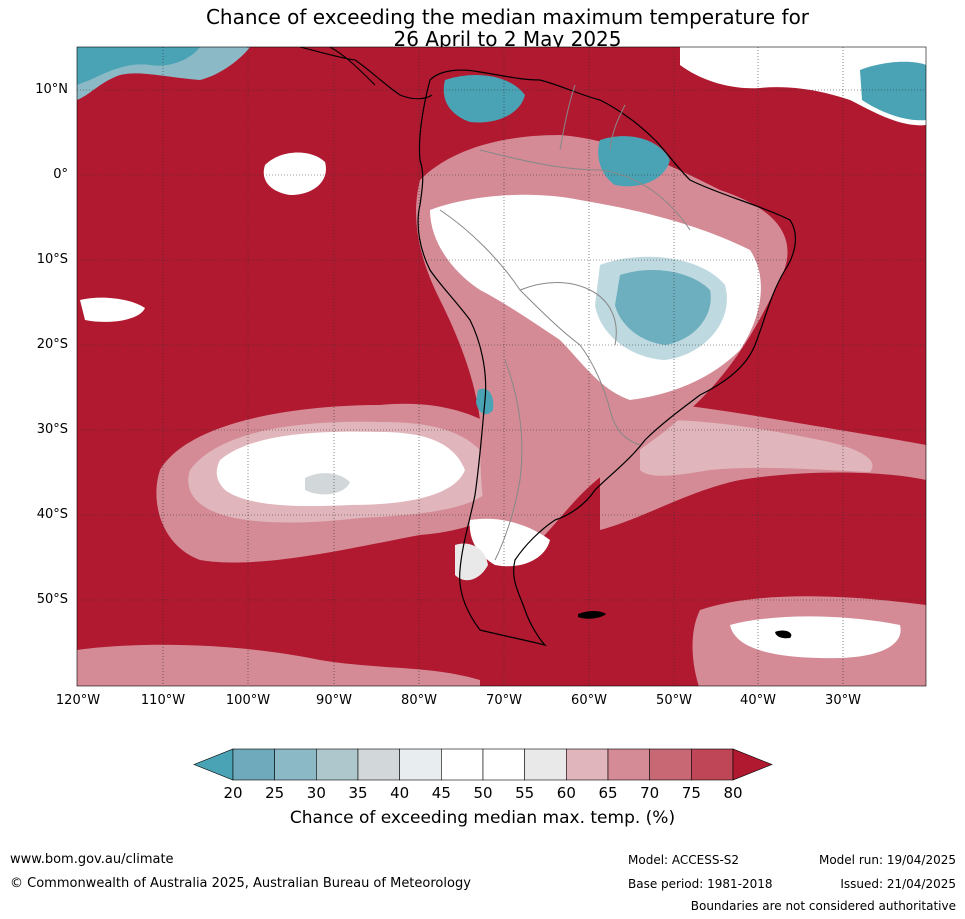  I want to click on colorbar-extend-high, so click(752, 764).